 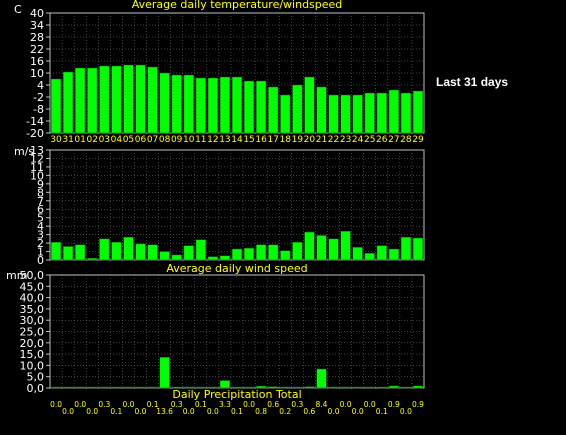 I want to click on y-tick-label: 40, so click(x=37, y=13).